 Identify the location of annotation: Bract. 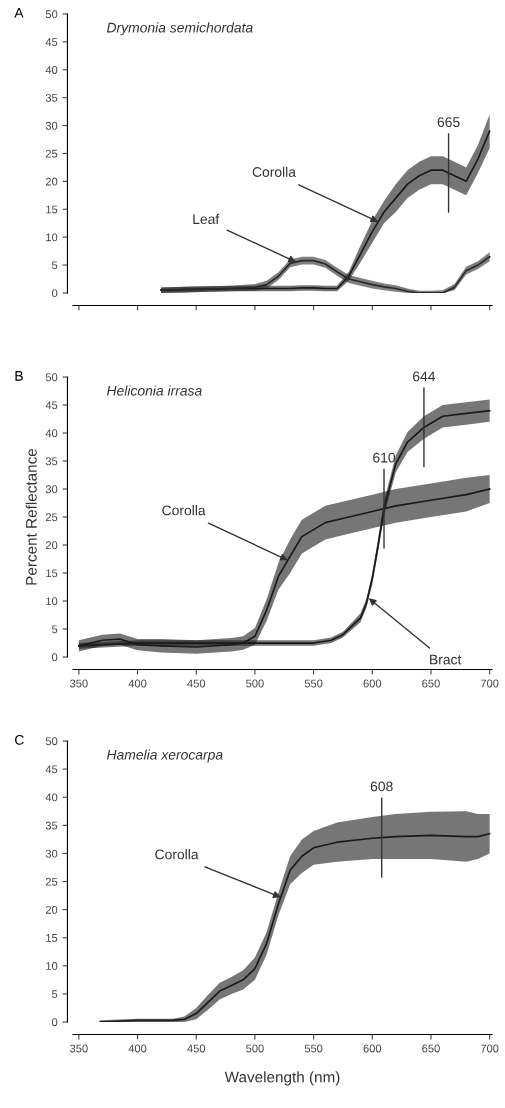
(446, 659).